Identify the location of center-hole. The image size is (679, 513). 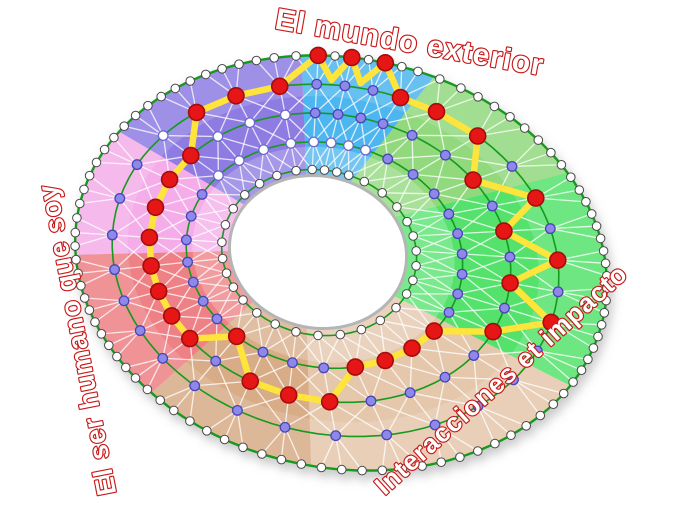
(318, 252).